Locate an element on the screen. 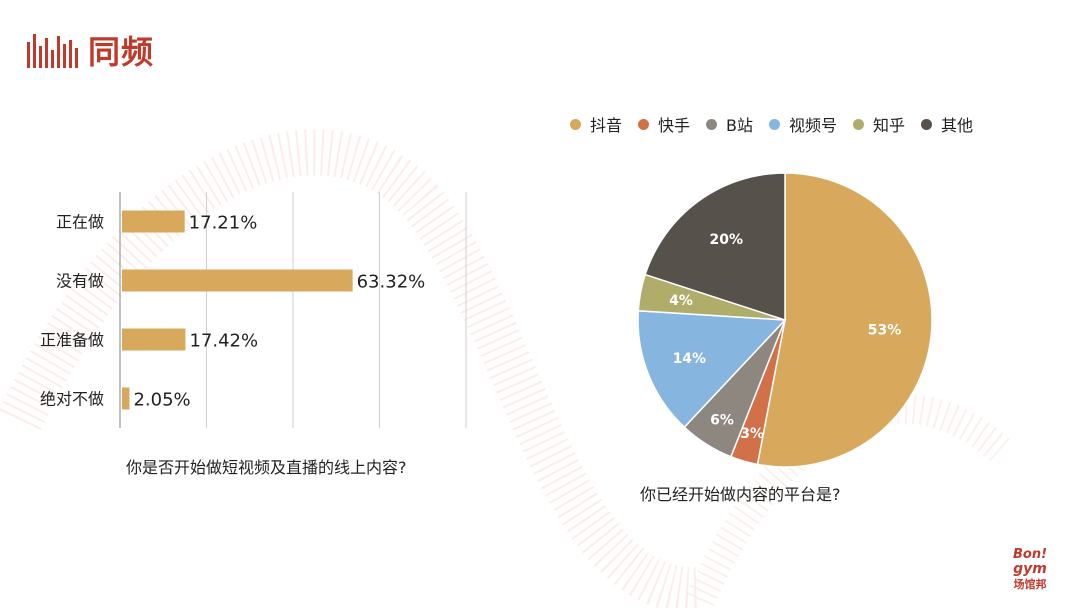  legend-item: 抖音 is located at coordinates (596, 124).